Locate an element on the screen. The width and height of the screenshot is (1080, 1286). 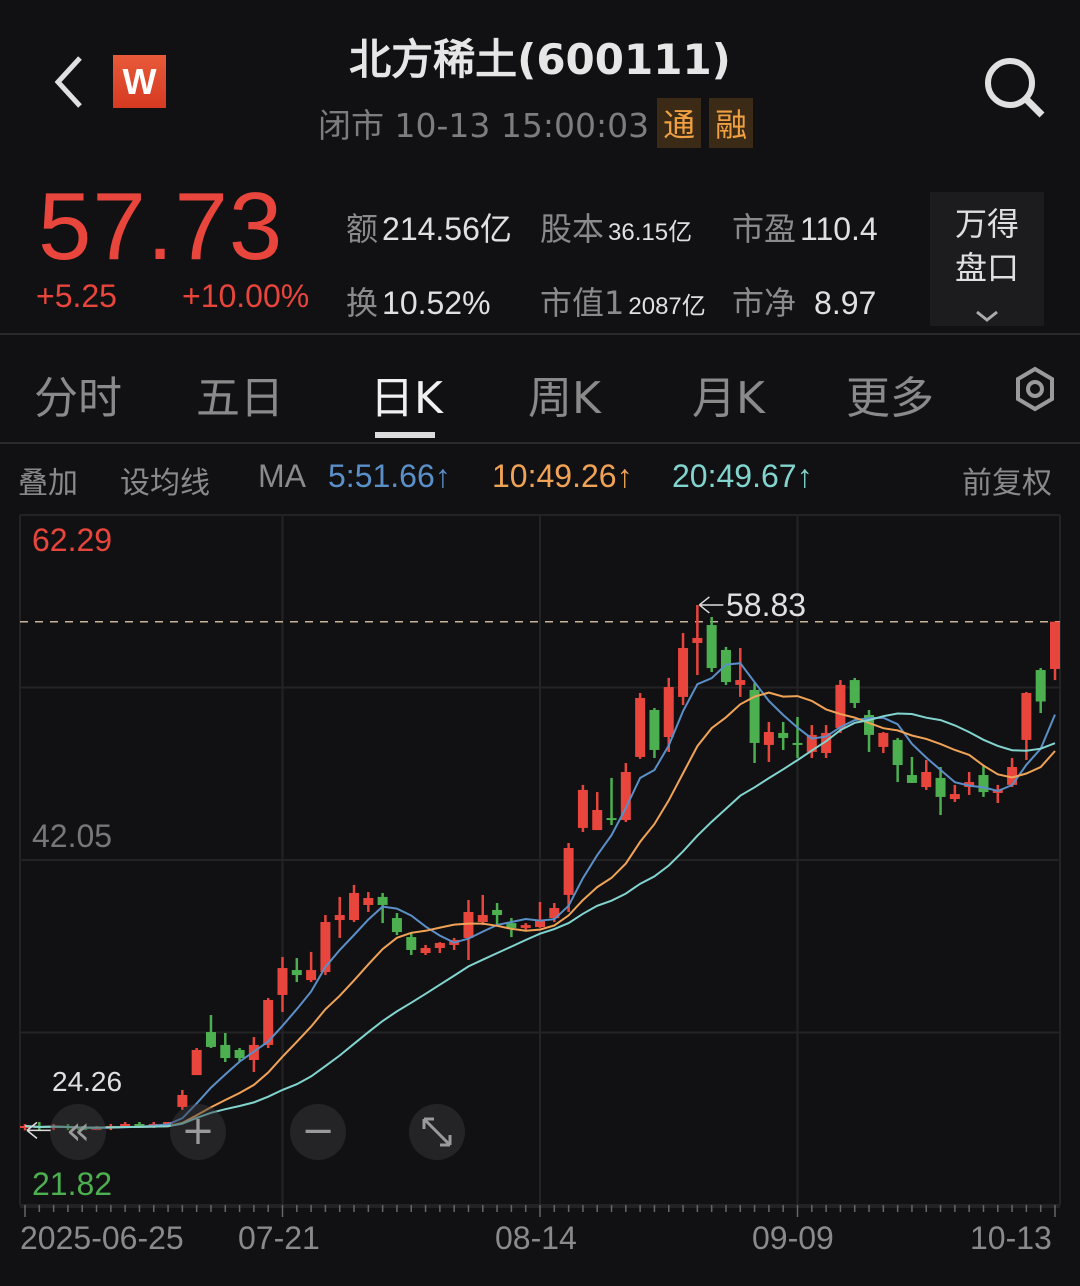
search-icon is located at coordinates (1014, 87).